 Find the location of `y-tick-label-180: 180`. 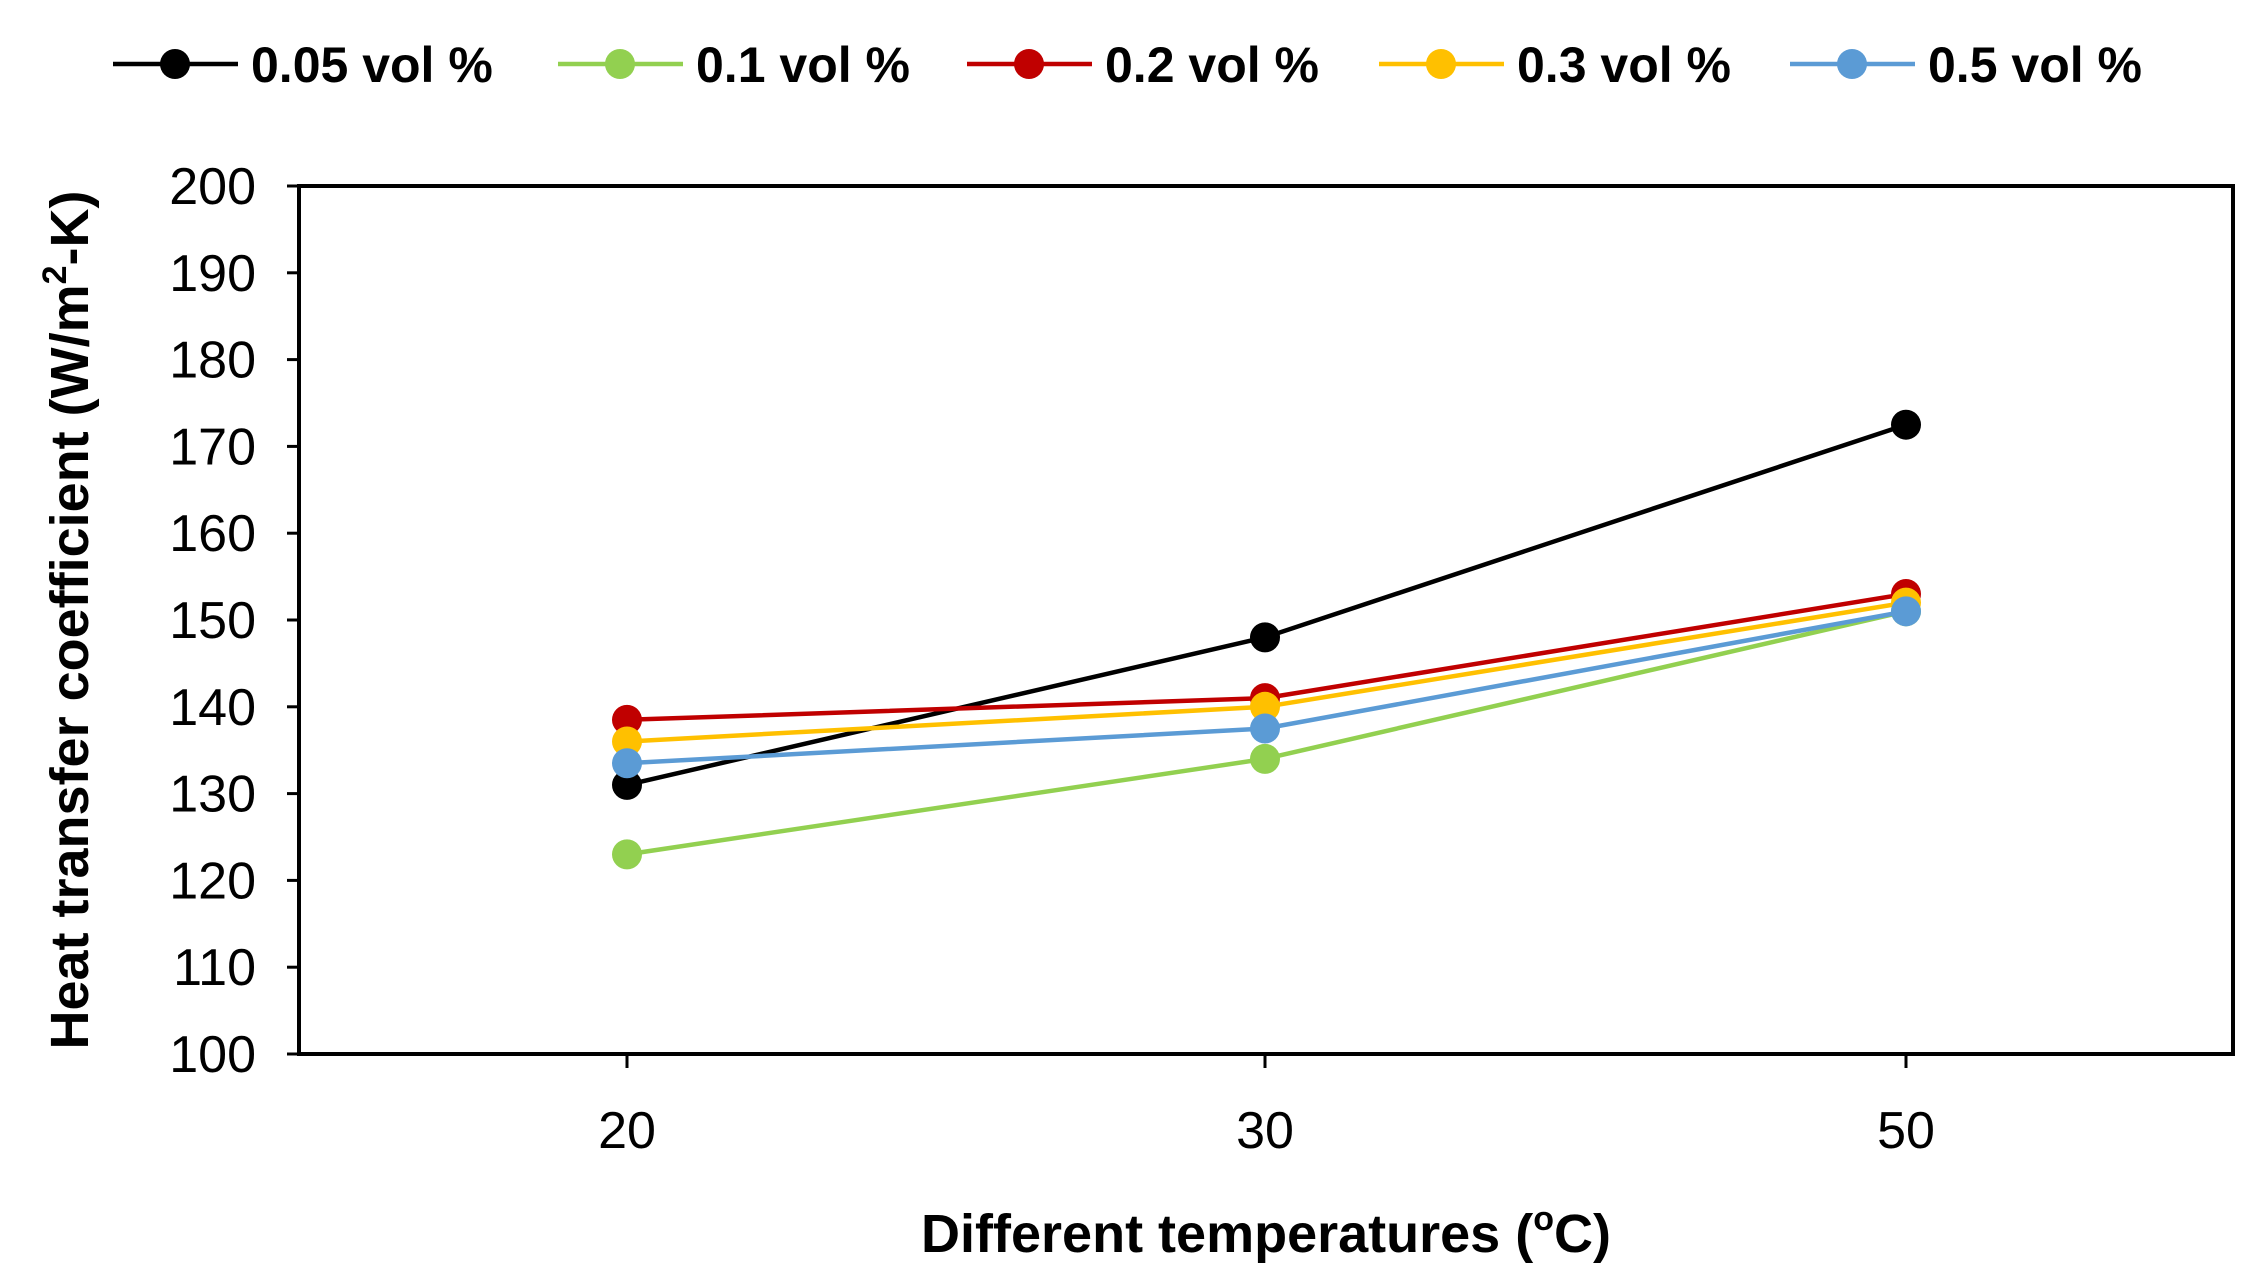

y-tick-label-180: 180 is located at coordinates (212, 361).